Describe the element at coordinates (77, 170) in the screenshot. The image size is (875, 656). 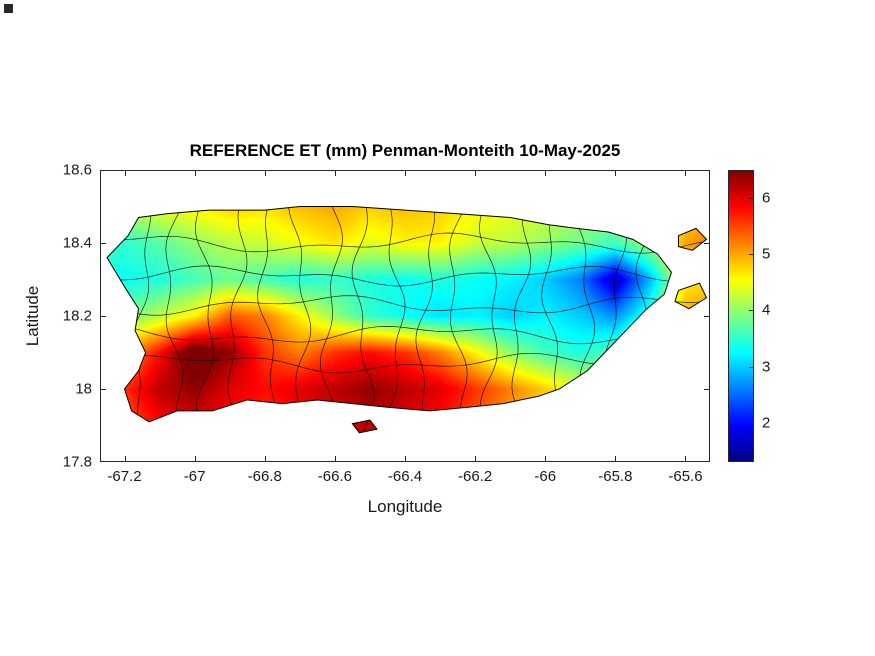
I see `y-tick-label: 18.6` at that location.